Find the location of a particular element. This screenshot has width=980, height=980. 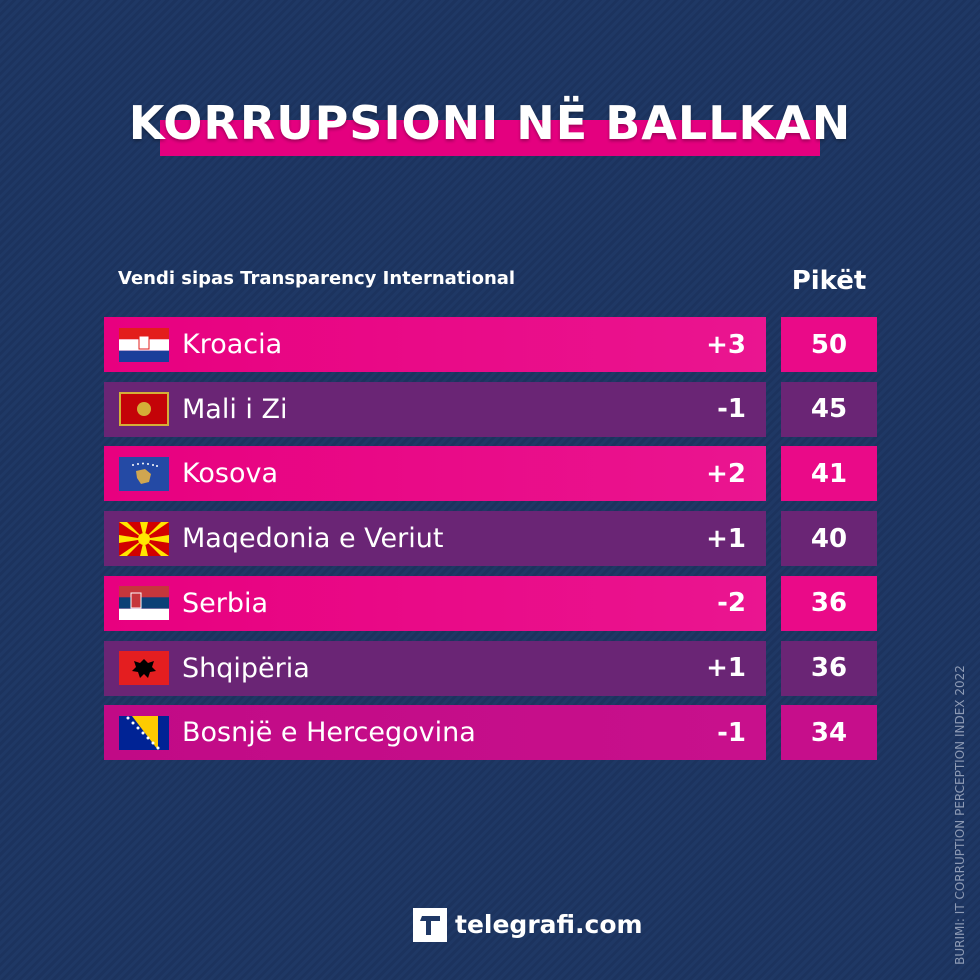

country-name: Serbia is located at coordinates (225, 603).